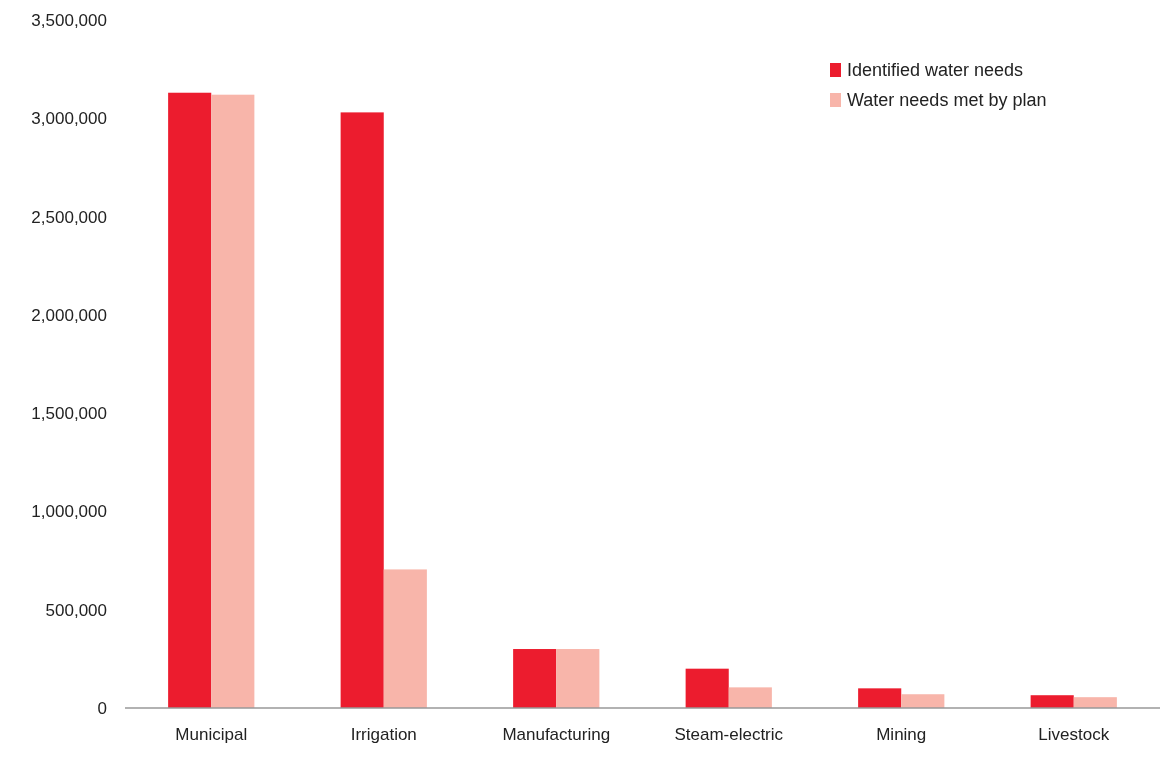 Image resolution: width=1172 pixels, height=760 pixels. What do you see at coordinates (69, 414) in the screenshot?
I see `y-tick-label: 1,500,000` at bounding box center [69, 414].